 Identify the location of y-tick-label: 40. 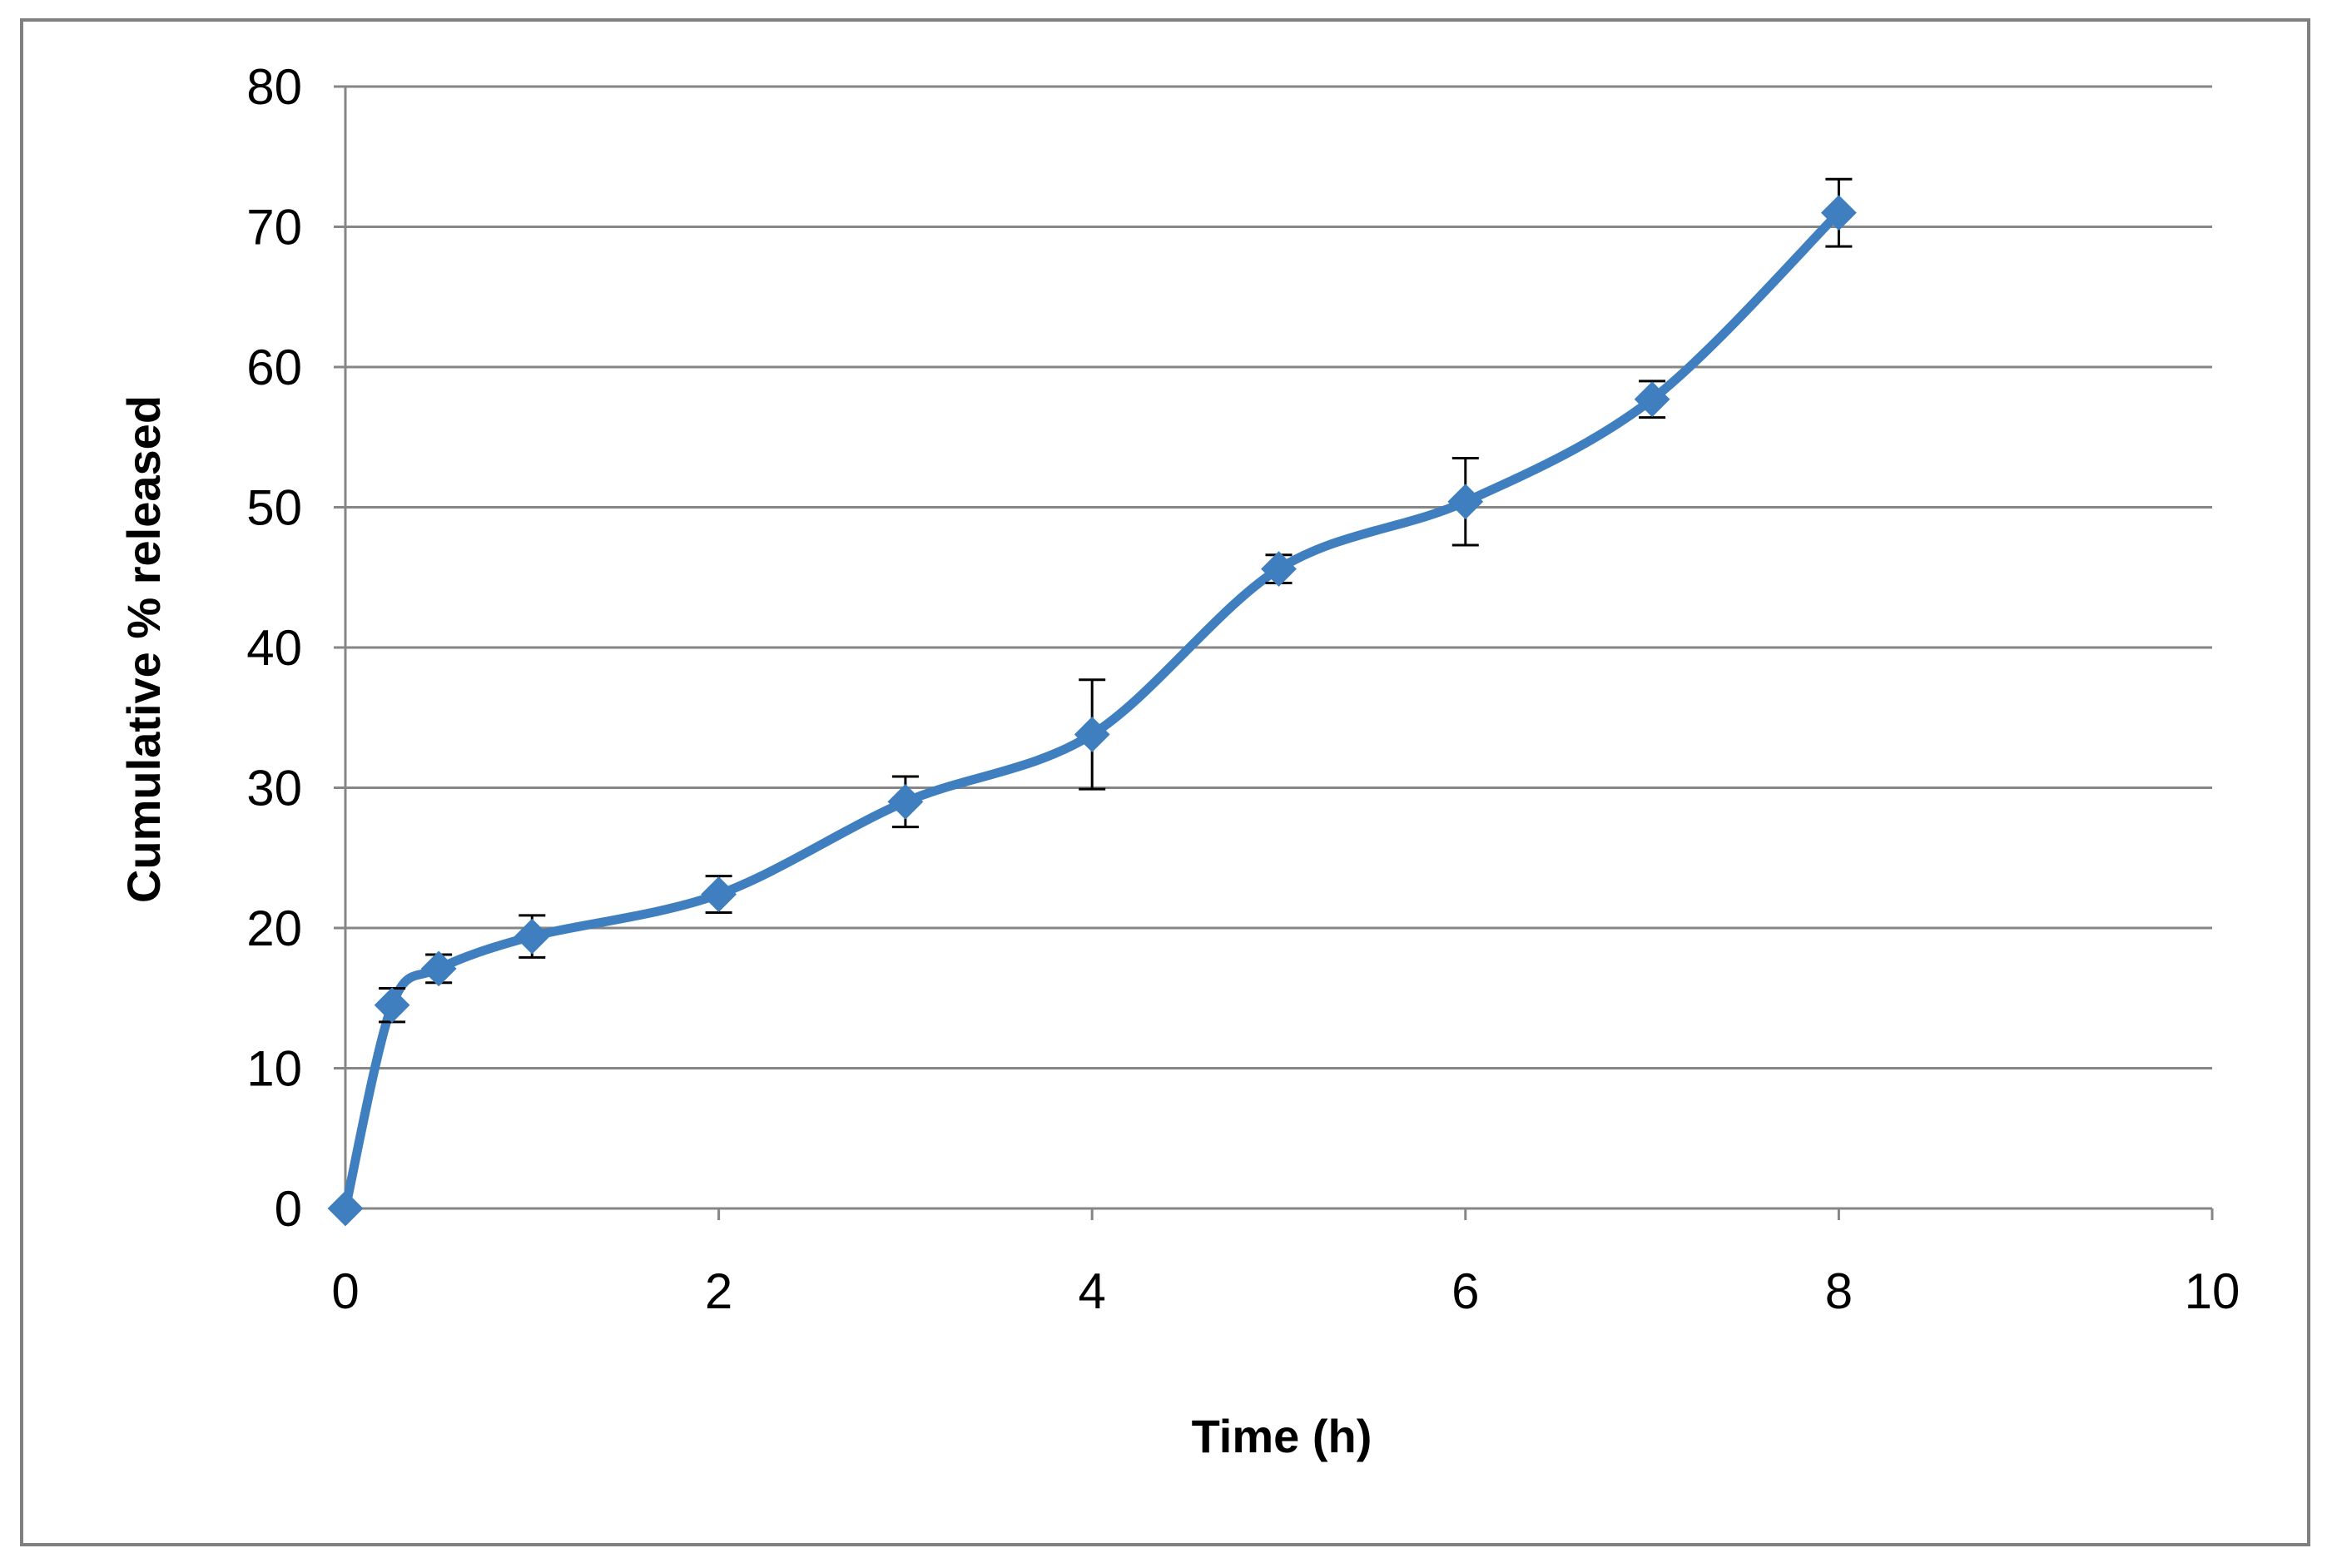
(274, 648).